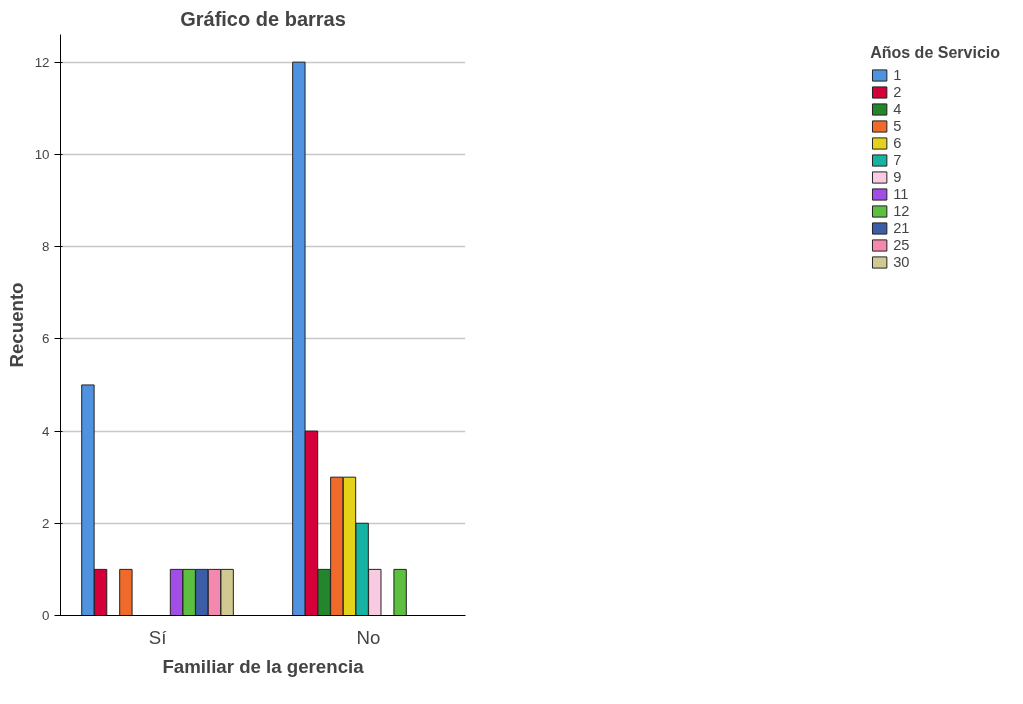 The height and width of the screenshot is (704, 1023). Describe the element at coordinates (901, 194) in the screenshot. I see `legend-label: 11` at that location.